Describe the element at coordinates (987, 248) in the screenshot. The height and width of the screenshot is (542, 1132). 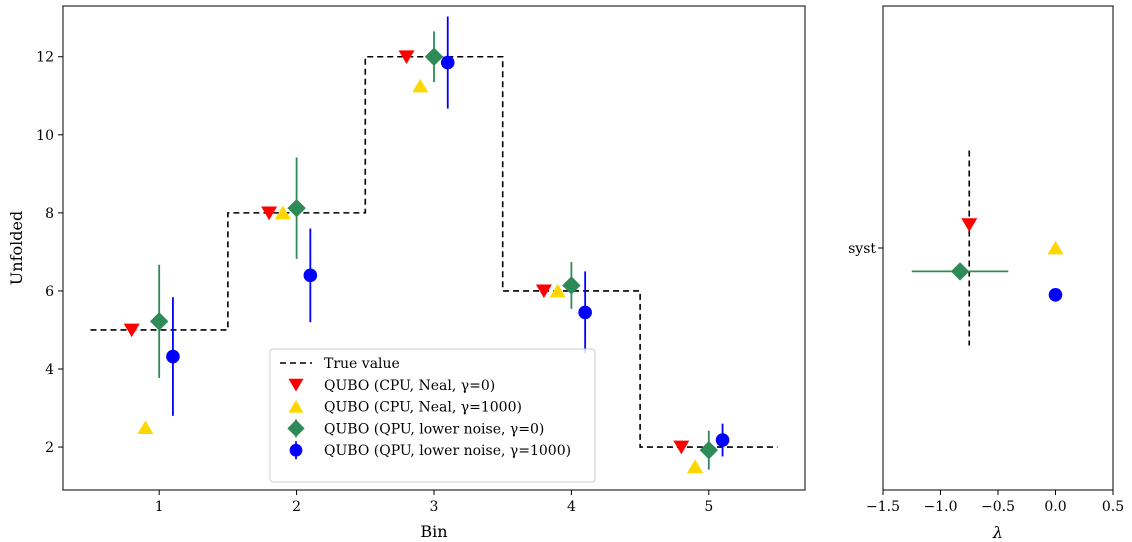
I see `lambda-chart-marks` at that location.